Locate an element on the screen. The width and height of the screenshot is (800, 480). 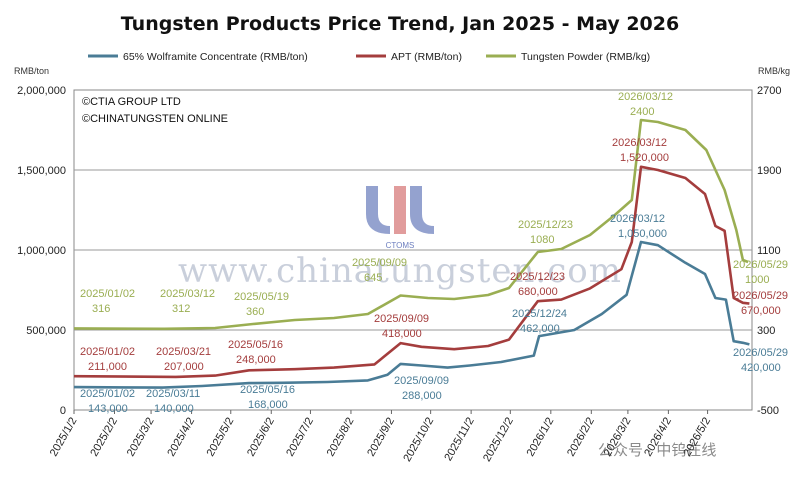
y-left-tick-label: 1,500,000 is located at coordinates (41, 171).